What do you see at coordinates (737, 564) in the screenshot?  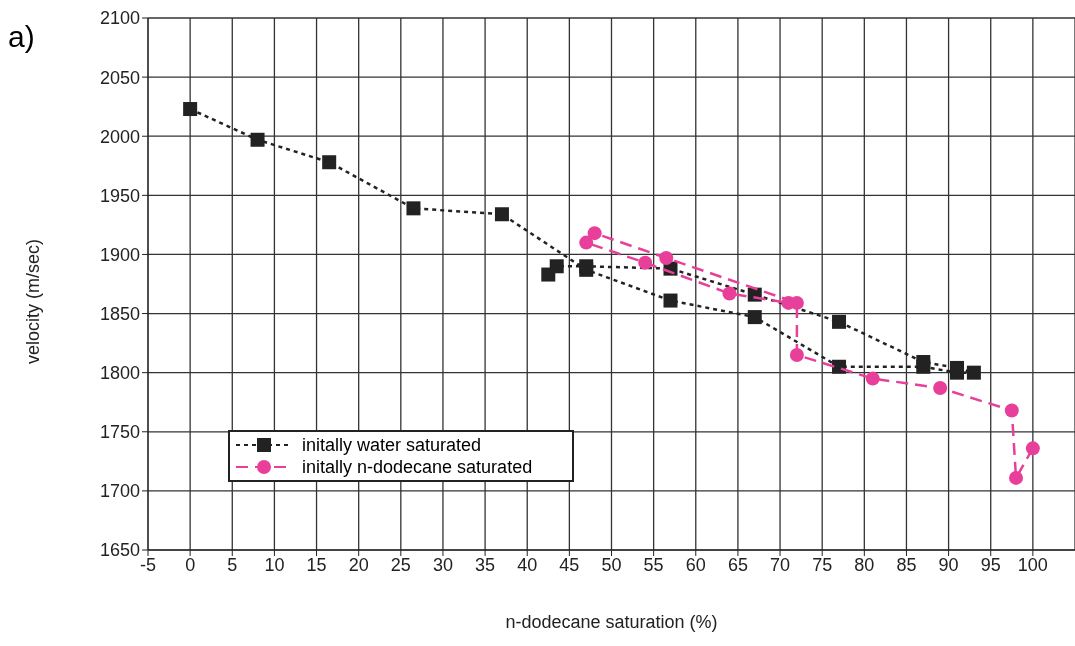 I see `x-tick-label: 65` at bounding box center [737, 564].